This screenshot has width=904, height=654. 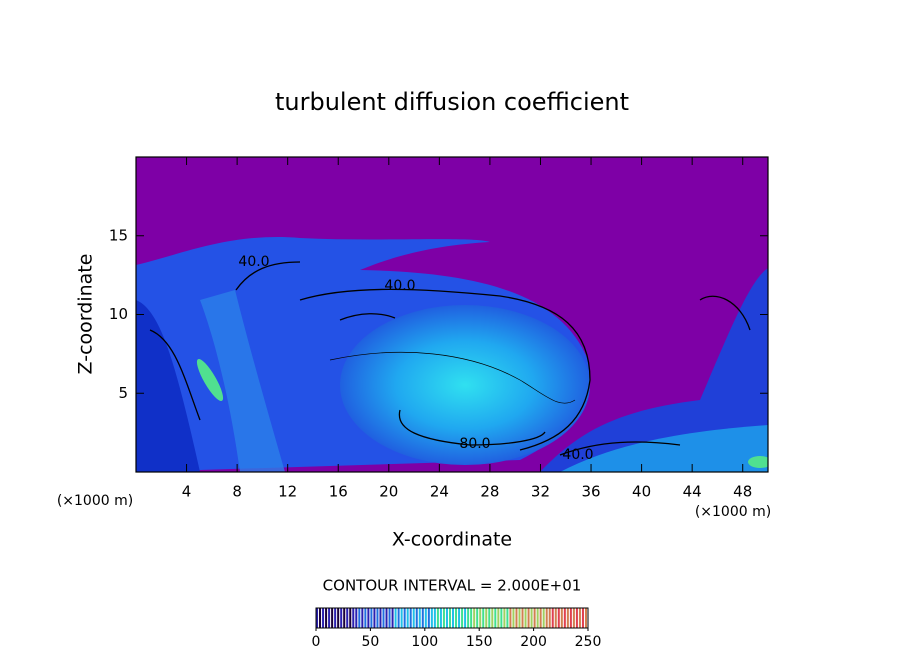 I want to click on chart-title: turbulent diffusion coefficient, so click(x=452, y=102).